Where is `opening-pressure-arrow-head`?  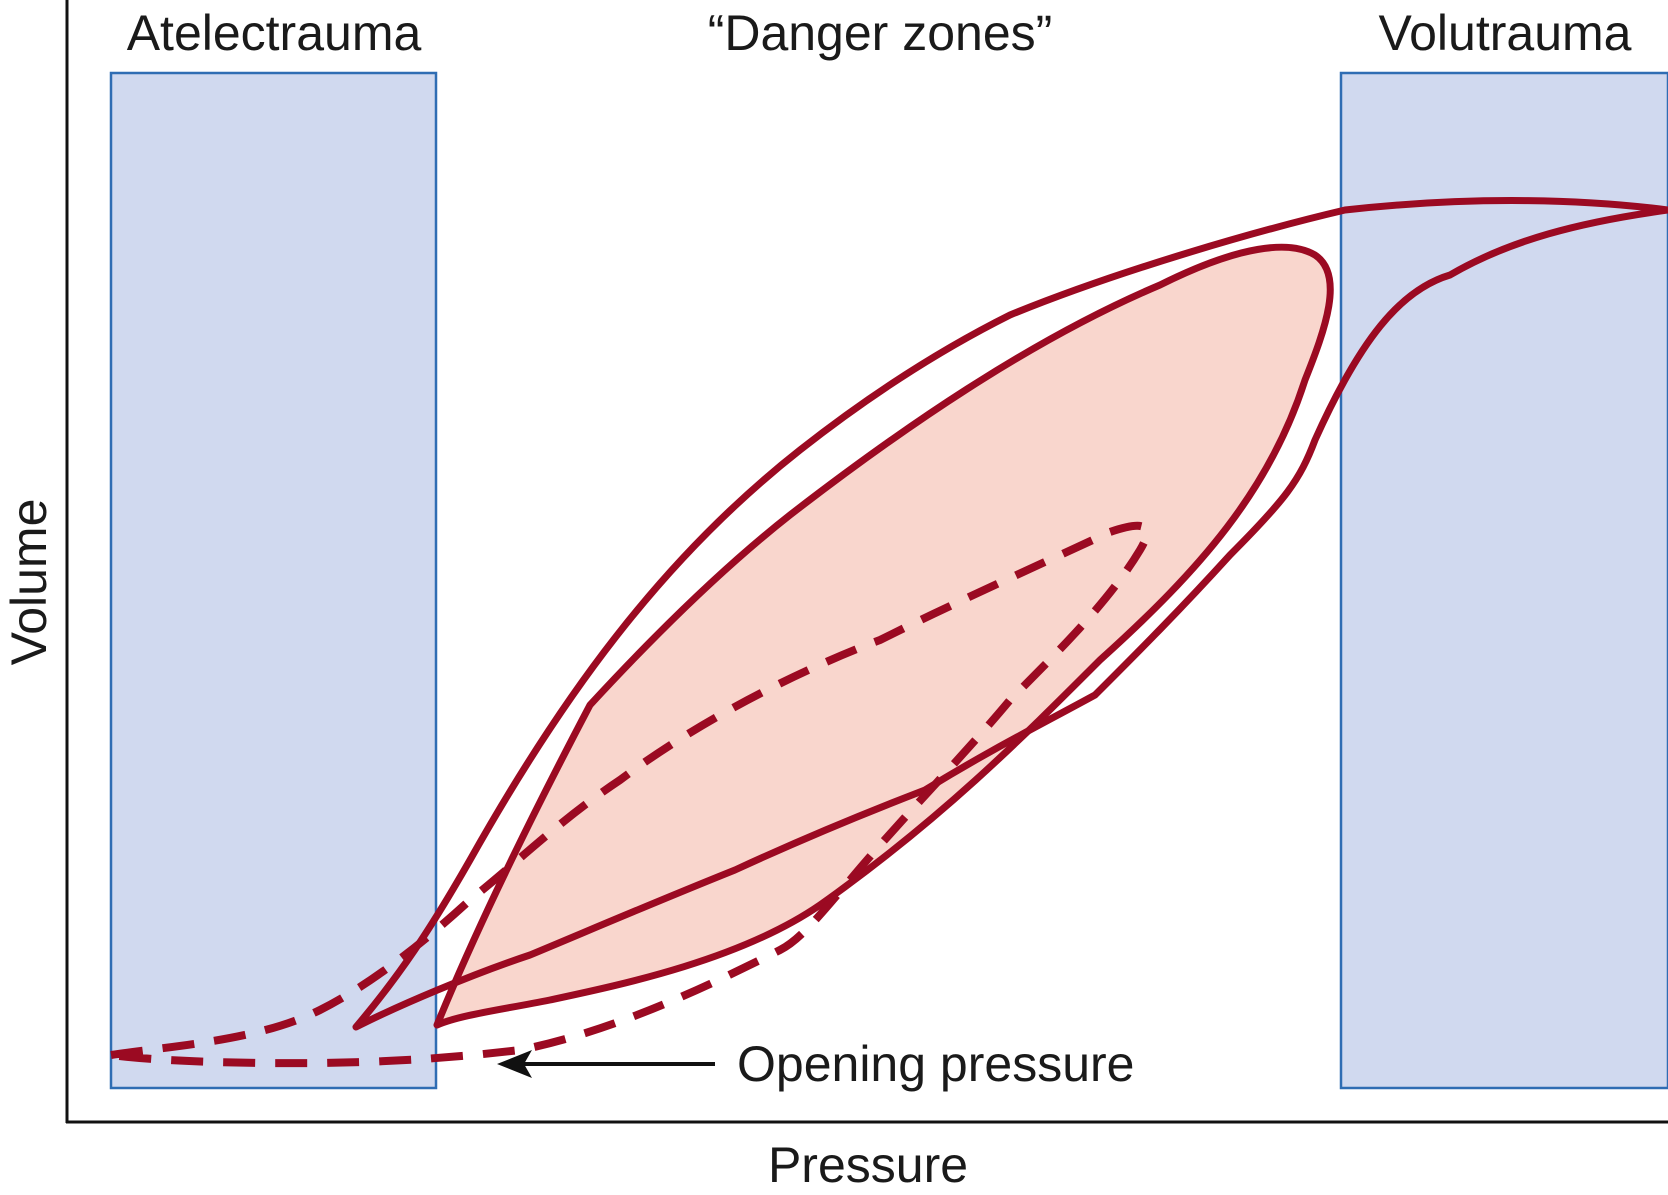 opening-pressure-arrow-head is located at coordinates (514, 1064).